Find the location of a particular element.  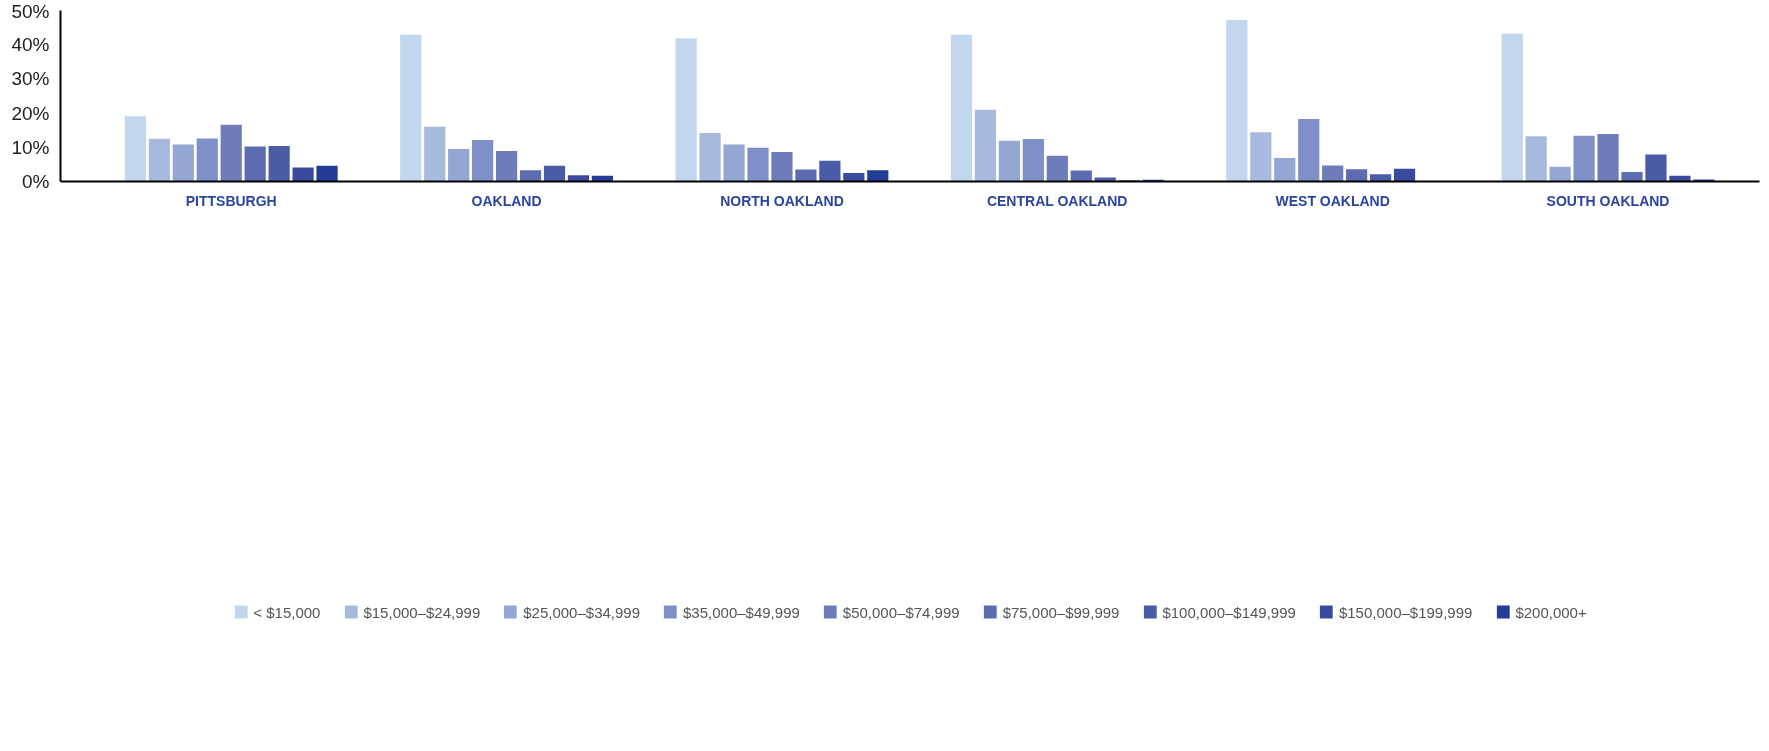

legend-label: $75,000–$99,999 is located at coordinates (1061, 612).